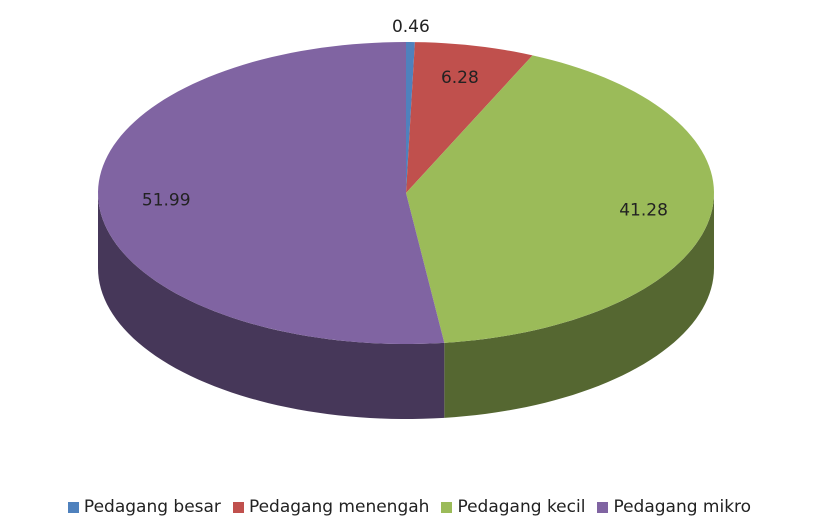 The height and width of the screenshot is (526, 819). Describe the element at coordinates (521, 507) in the screenshot. I see `legend-label: Pedagang kecil` at that location.